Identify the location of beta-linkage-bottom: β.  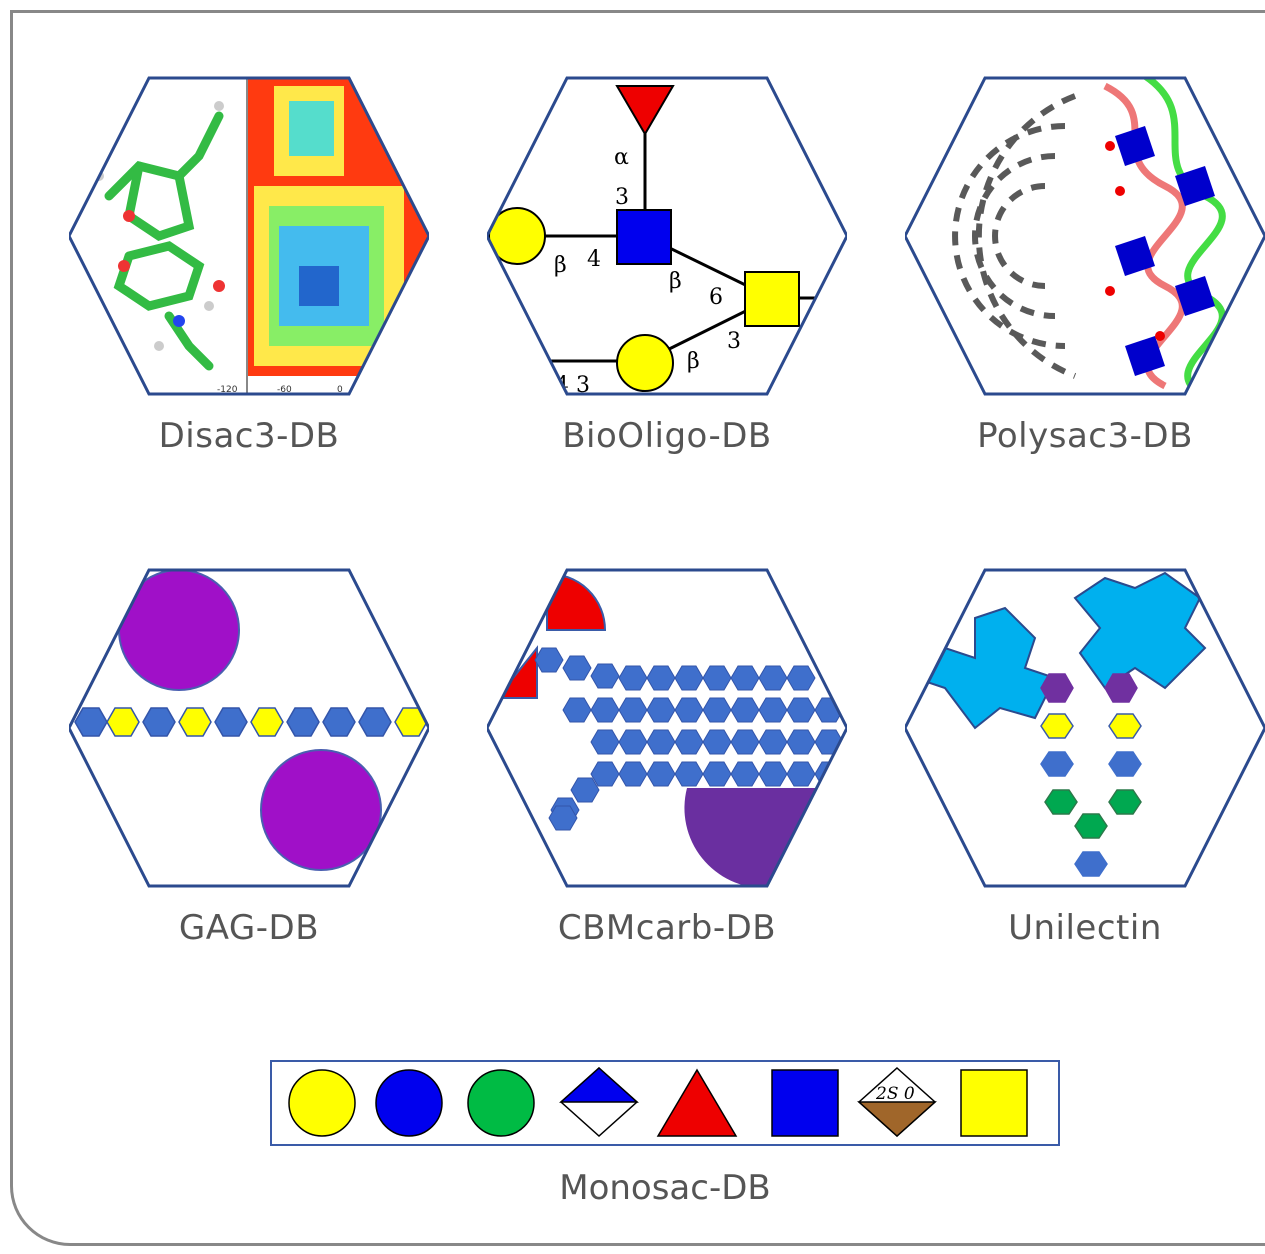
(693, 361).